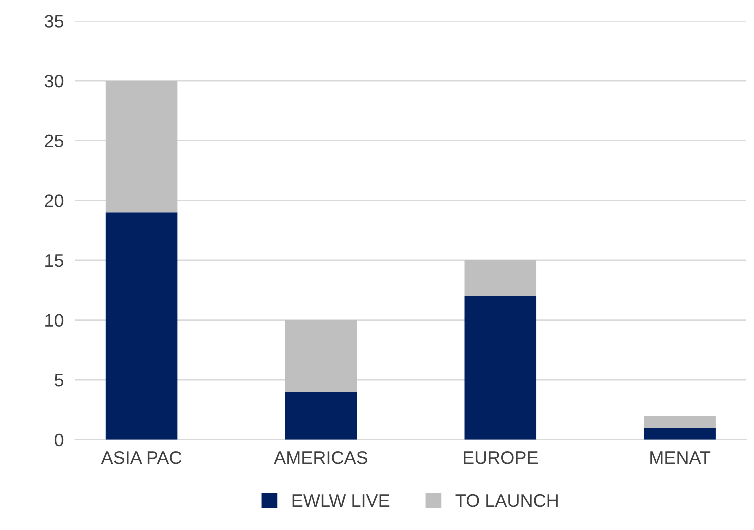 Image resolution: width=754 pixels, height=530 pixels. I want to click on x-tick-label: ASIA PAC, so click(141, 457).